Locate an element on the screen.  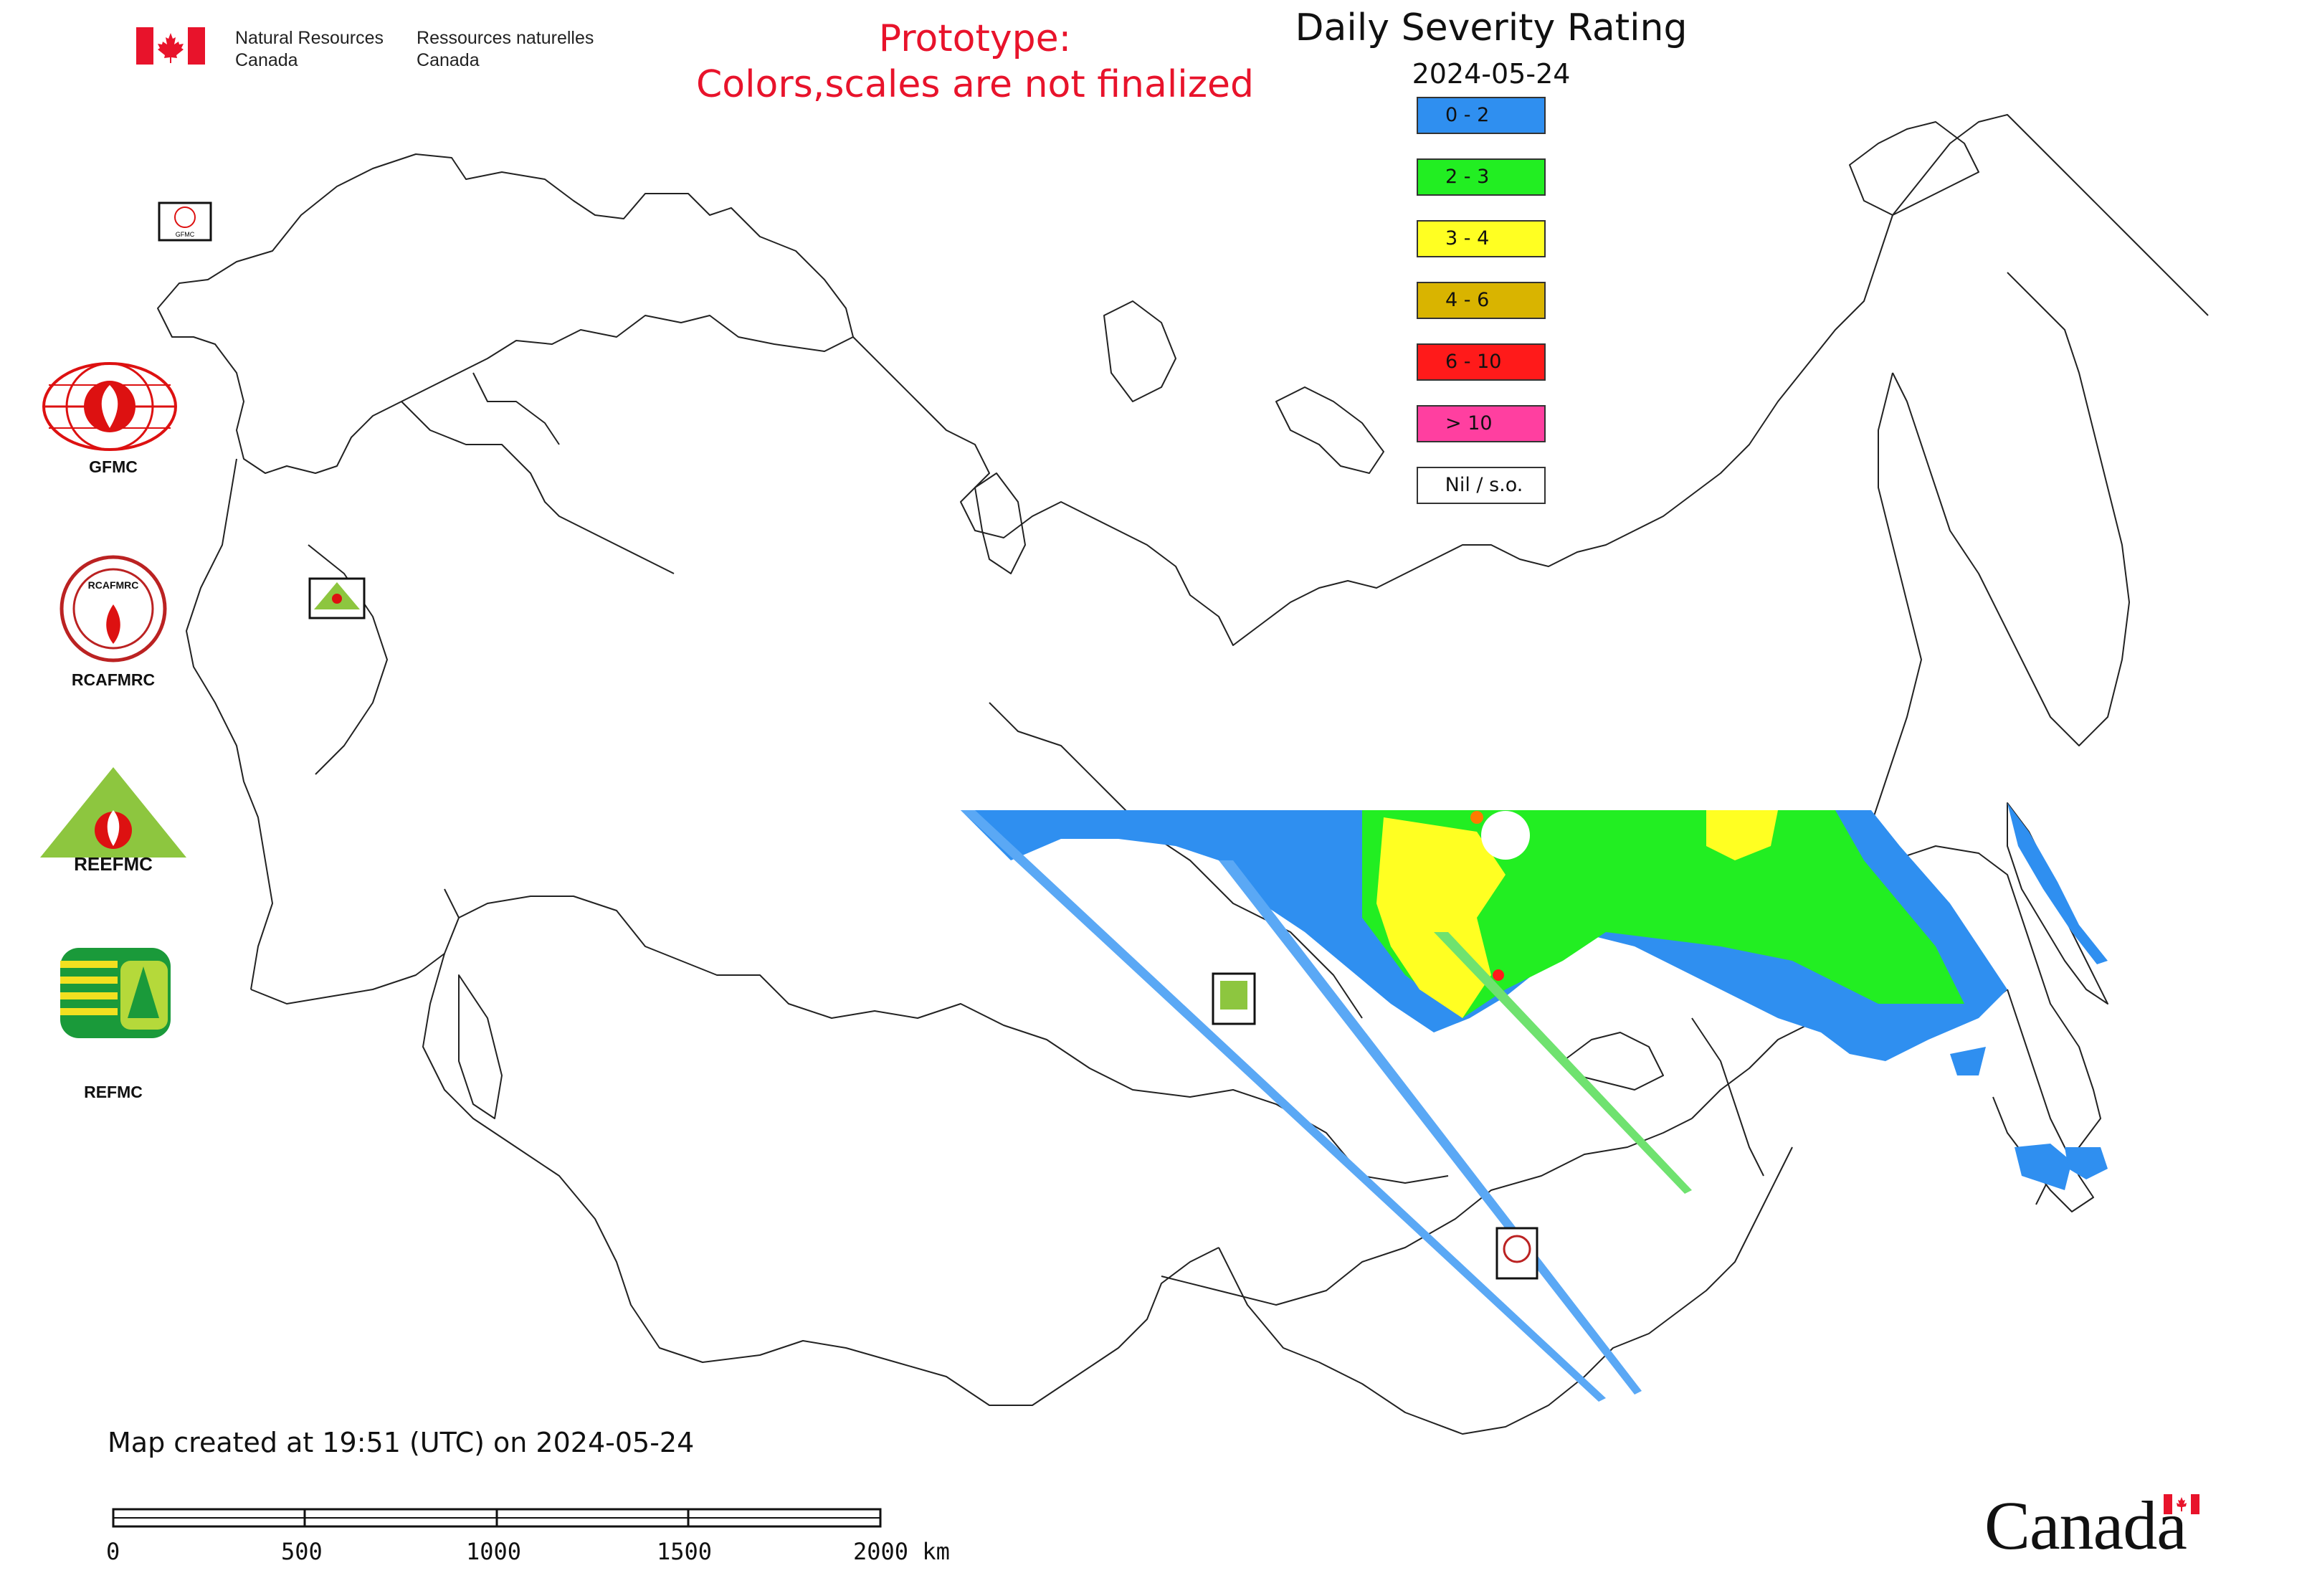
legend-item: 0 - 2 is located at coordinates (1481, 115).